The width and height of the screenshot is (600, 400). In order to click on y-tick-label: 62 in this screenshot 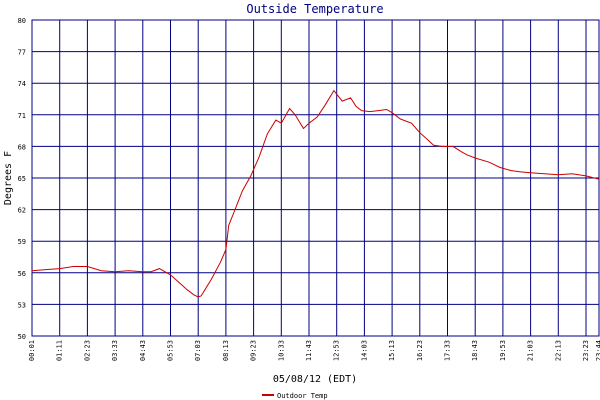, I will do `click(22, 211)`.